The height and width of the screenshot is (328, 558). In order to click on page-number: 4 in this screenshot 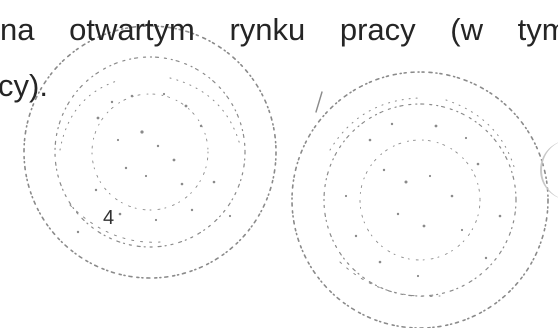, I will do `click(109, 218)`.